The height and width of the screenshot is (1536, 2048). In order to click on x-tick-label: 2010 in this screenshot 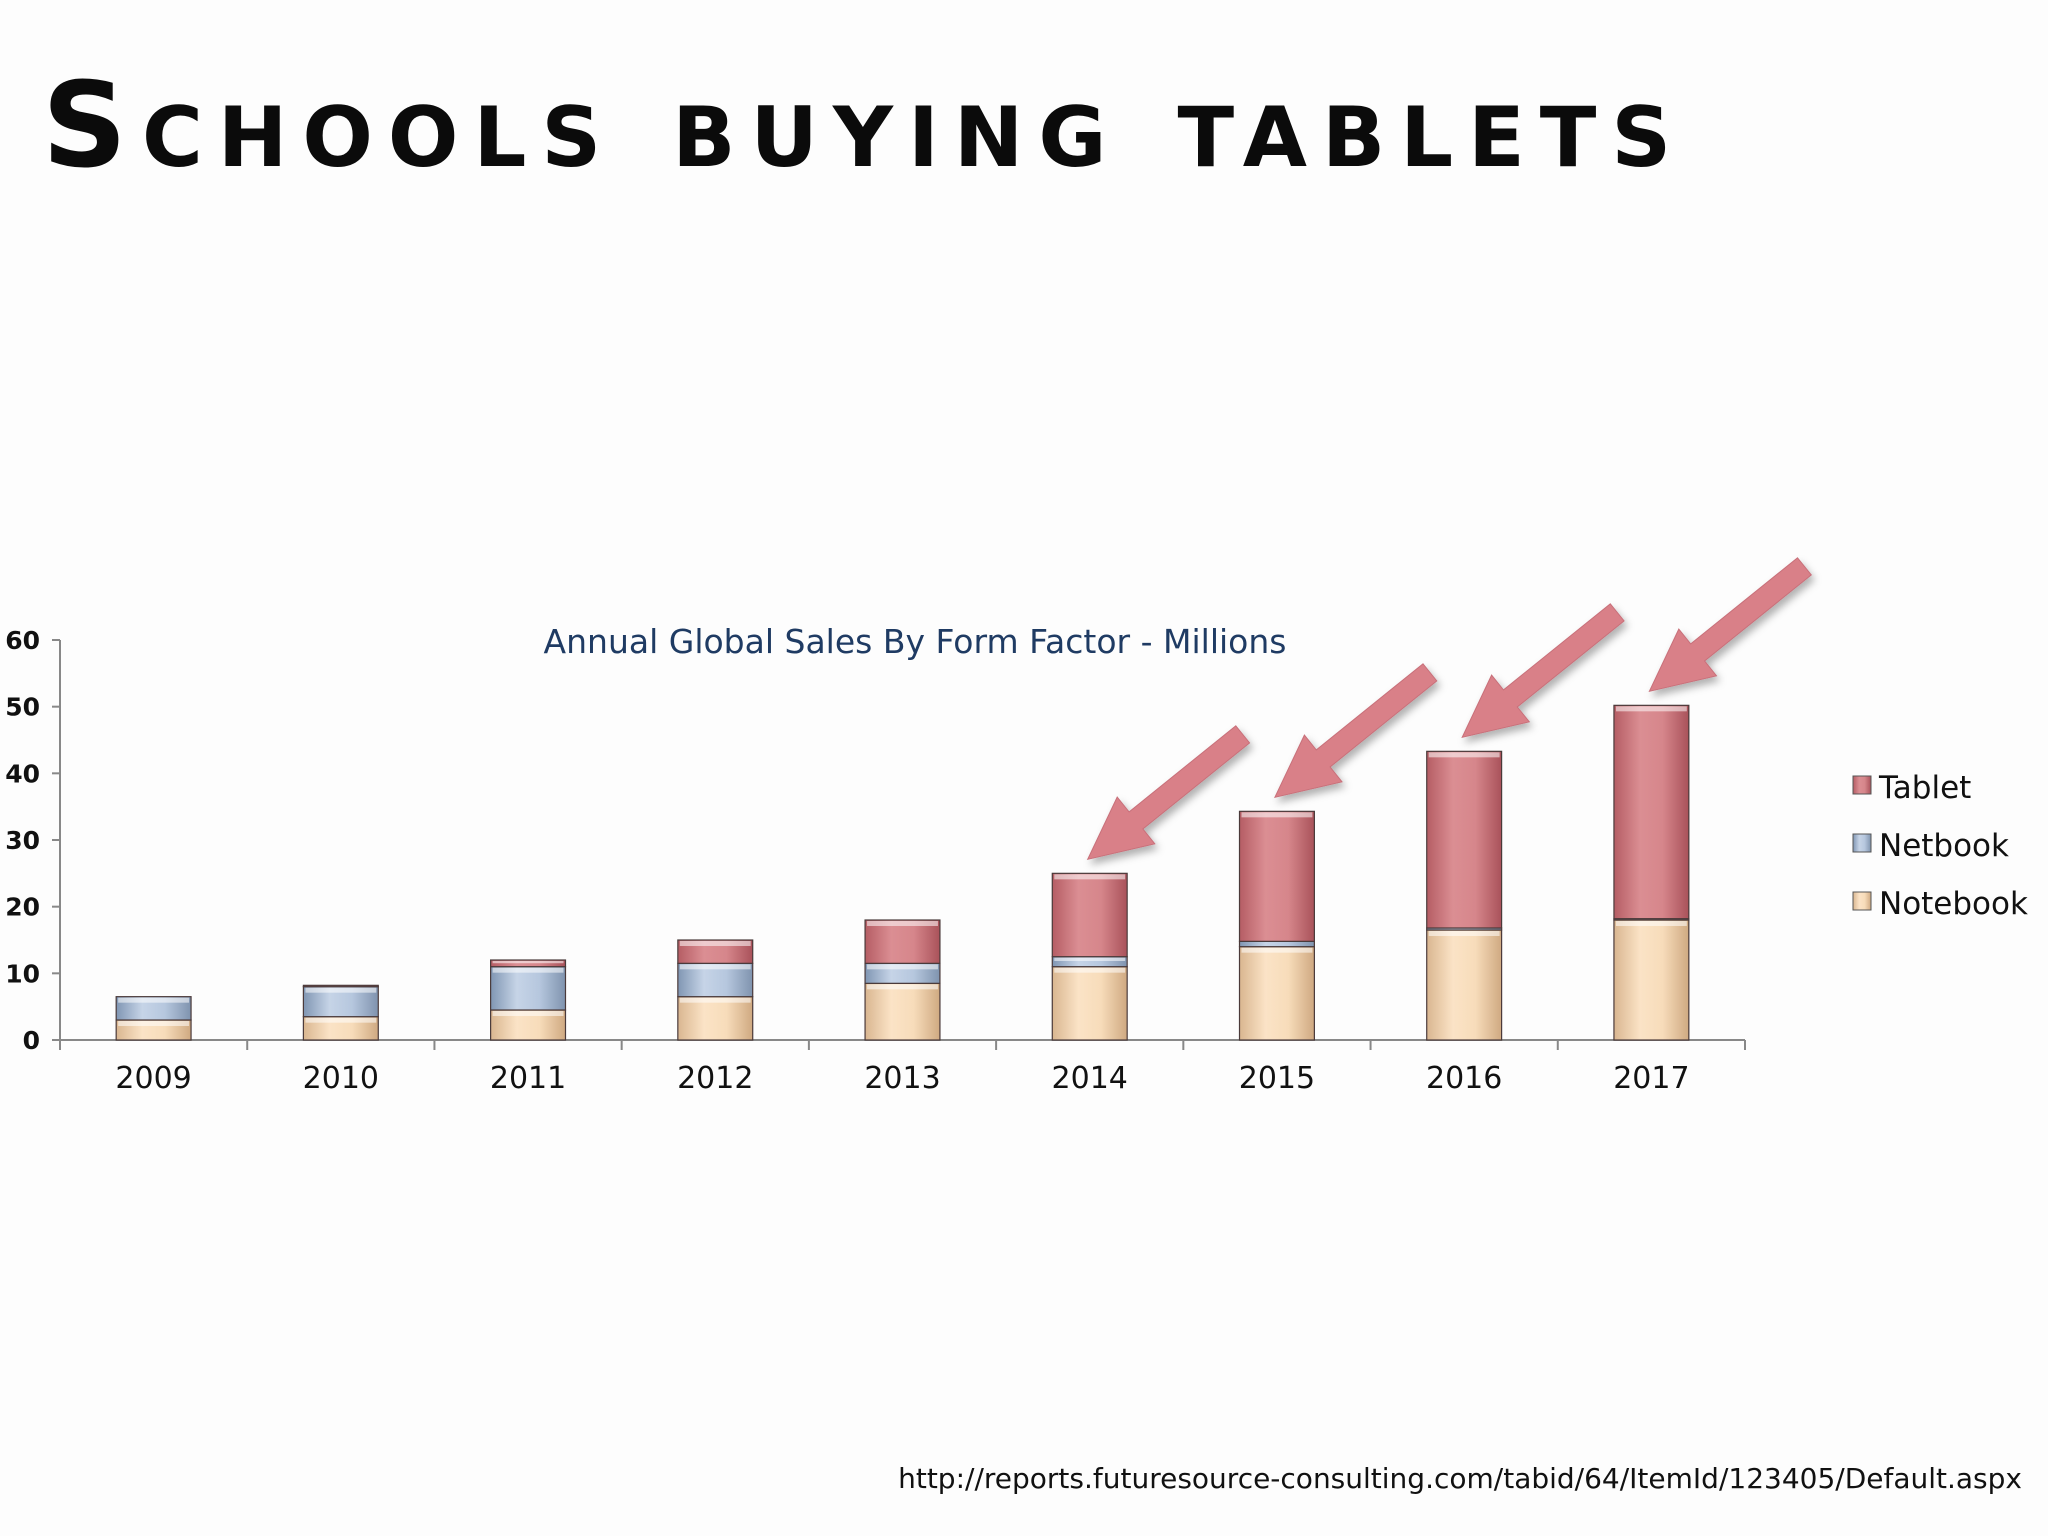, I will do `click(341, 1078)`.